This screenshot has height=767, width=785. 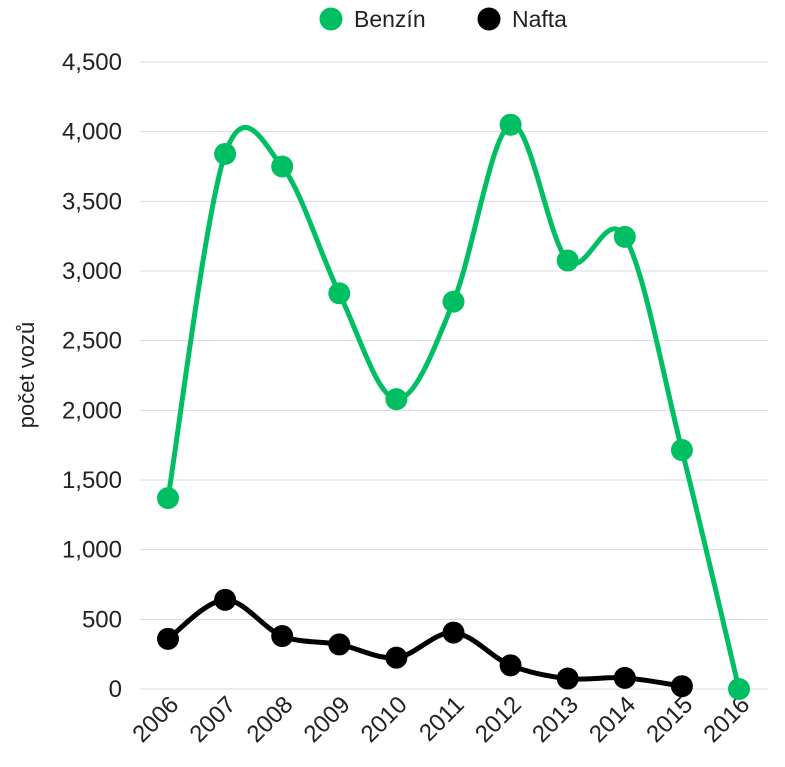 I want to click on data-point-1-2010, so click(x=396, y=657).